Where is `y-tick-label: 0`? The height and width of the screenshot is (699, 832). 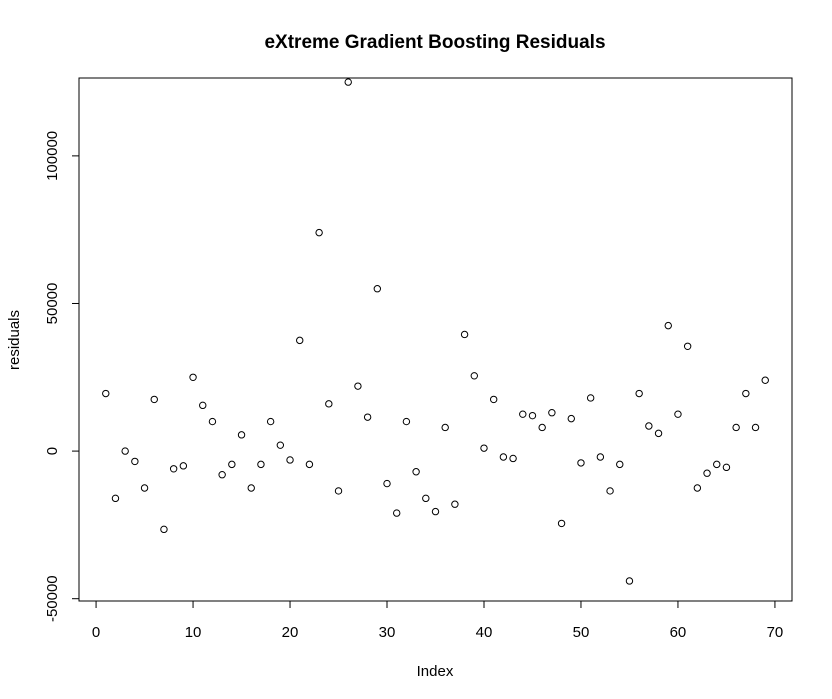
y-tick-label: 0 is located at coordinates (52, 451).